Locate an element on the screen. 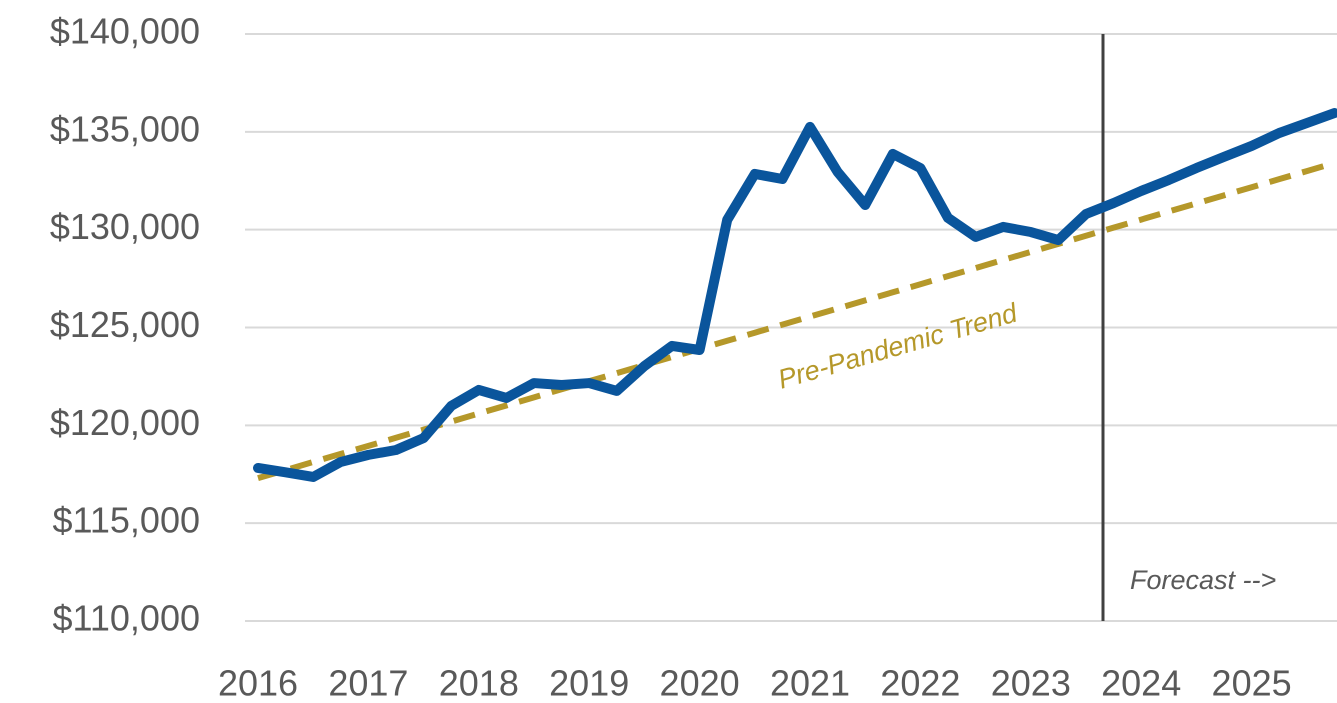  x-tick-label: 2017 is located at coordinates (368, 683).